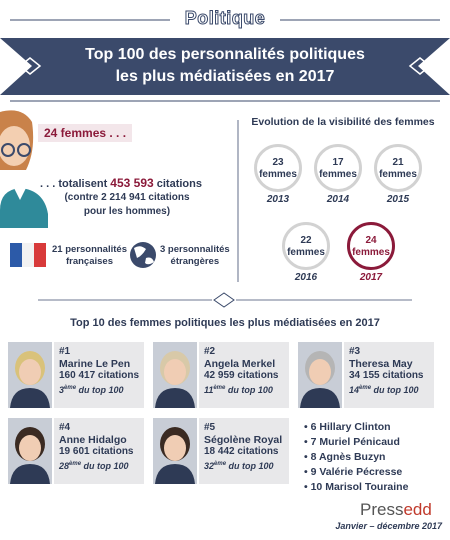  What do you see at coordinates (306, 246) in the screenshot?
I see `year-circle: 22 femmes` at bounding box center [306, 246].